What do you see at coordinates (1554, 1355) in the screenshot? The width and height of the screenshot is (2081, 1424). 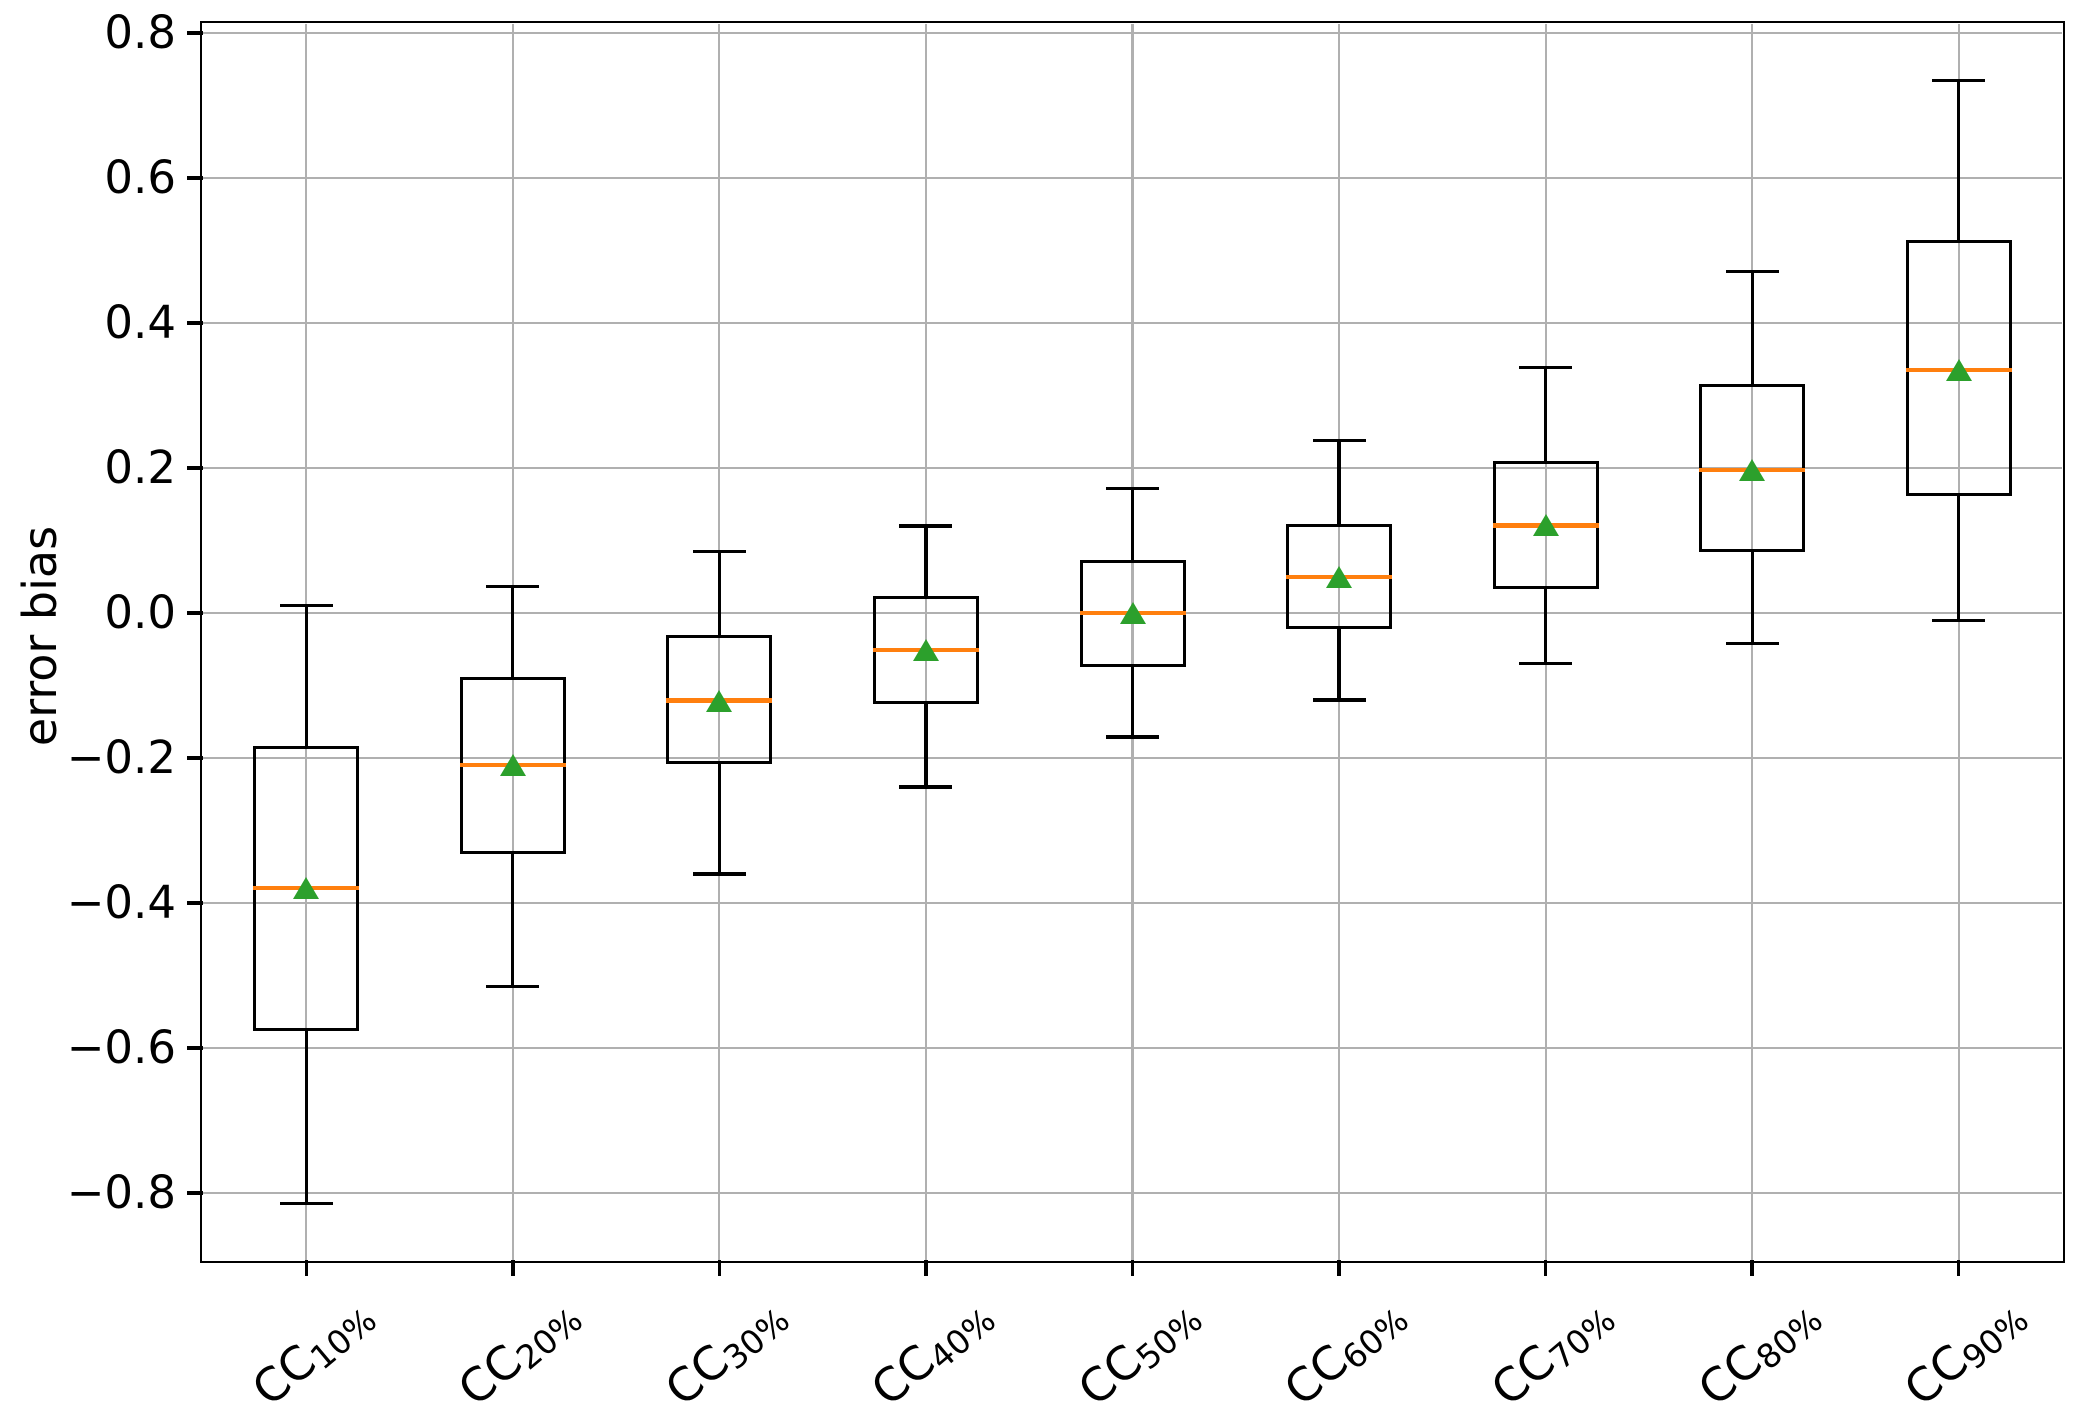 I see `x-tick-label: CC70%` at bounding box center [1554, 1355].